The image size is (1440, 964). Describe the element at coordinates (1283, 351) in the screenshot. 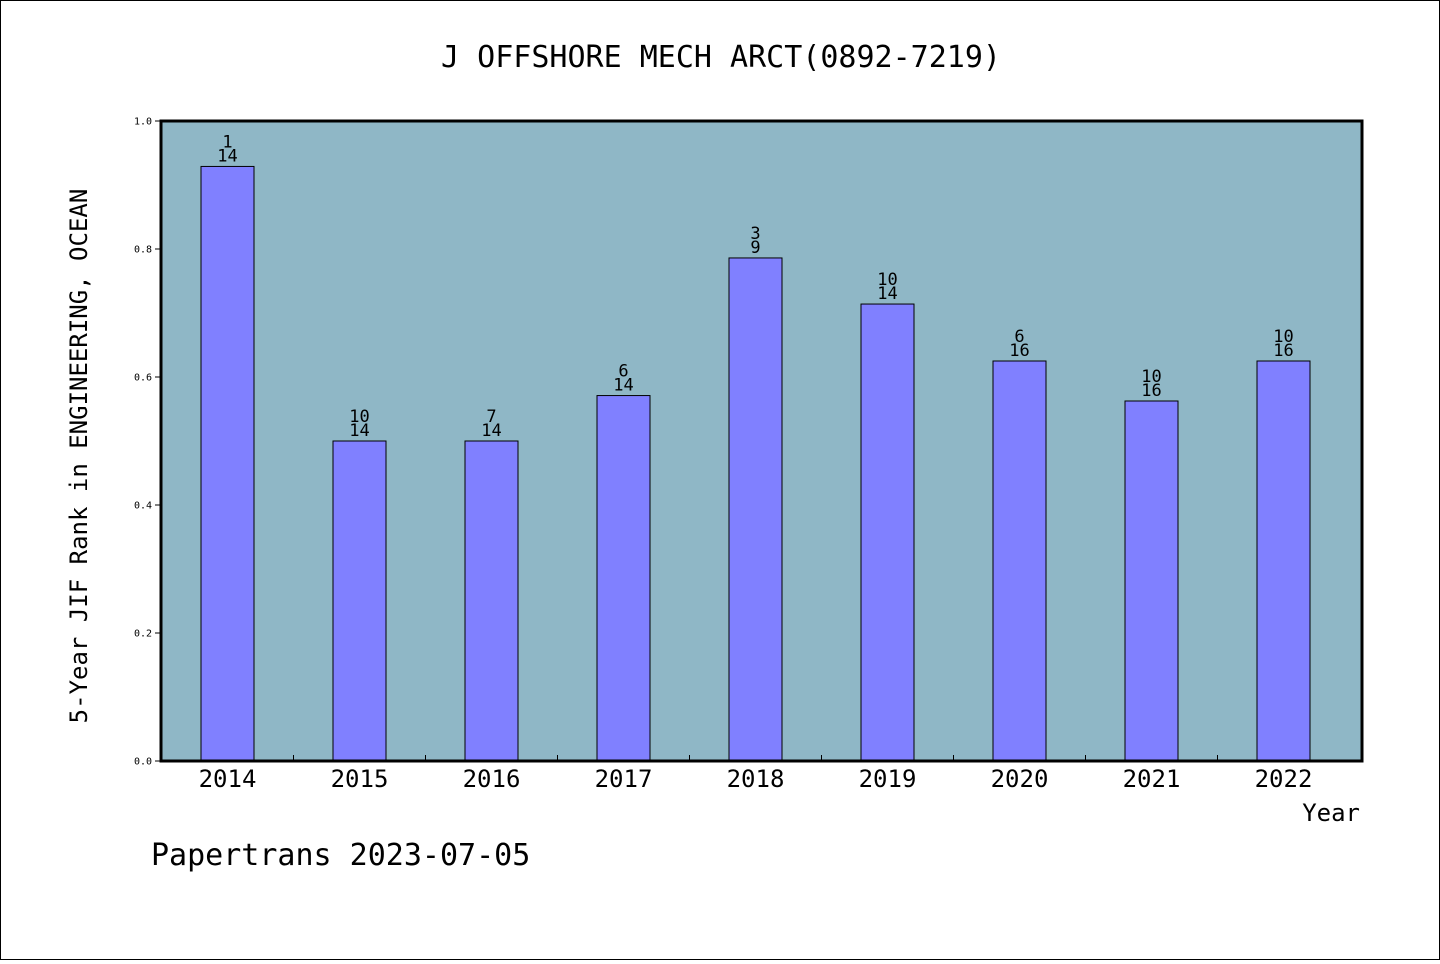

I see `bar-total-label-2022: 16` at that location.